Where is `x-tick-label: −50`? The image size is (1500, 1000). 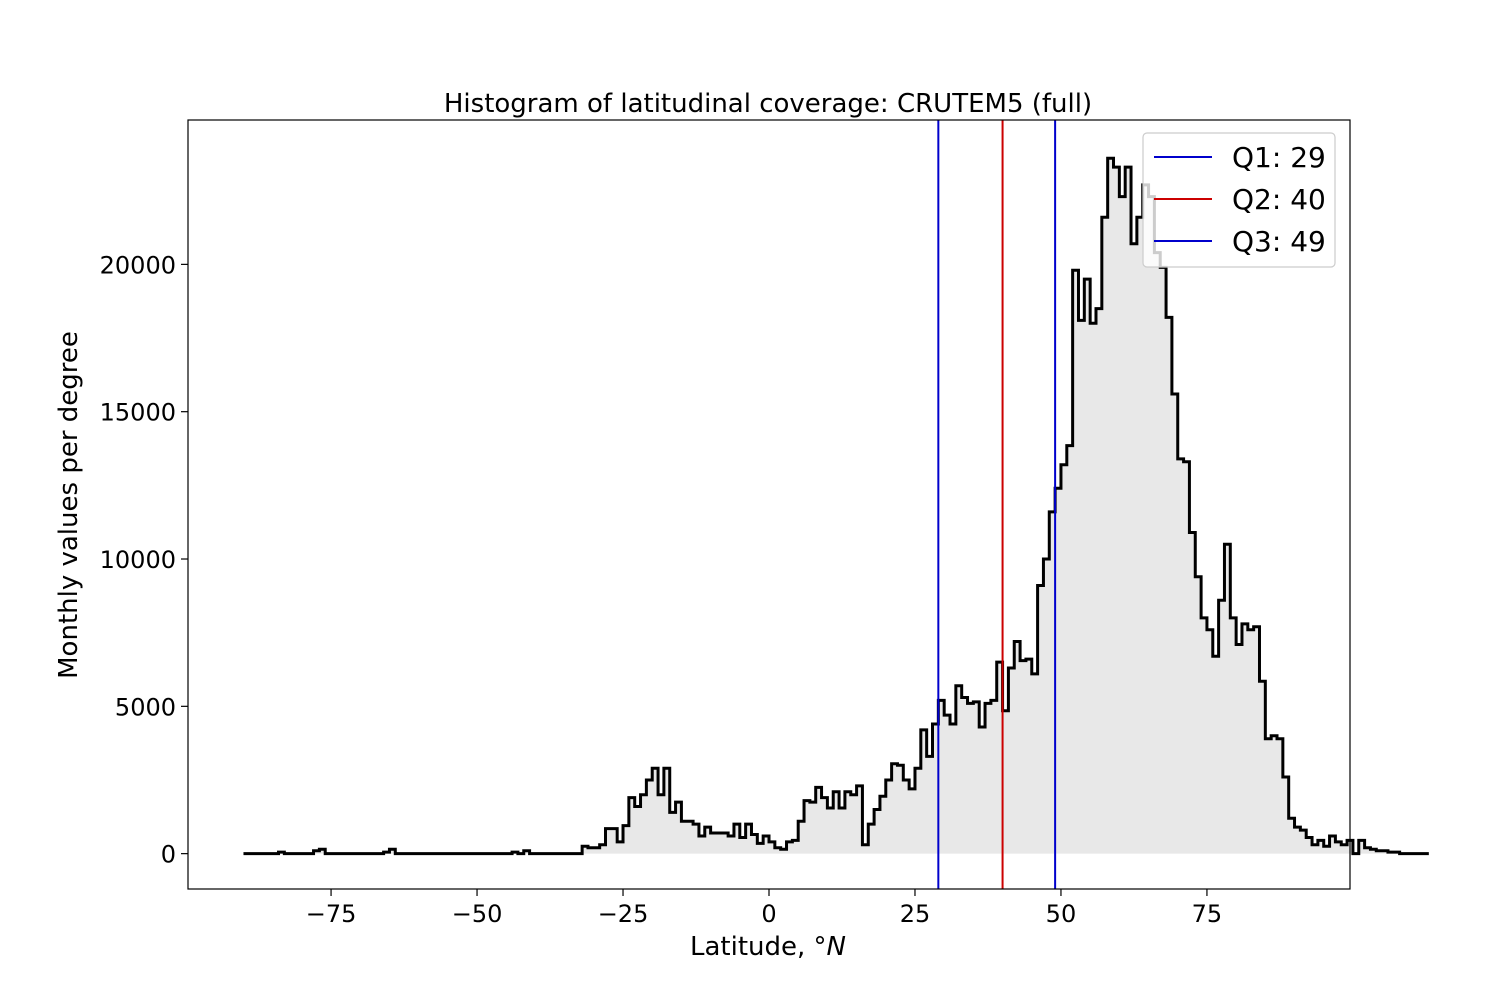
x-tick-label: −50 is located at coordinates (477, 914).